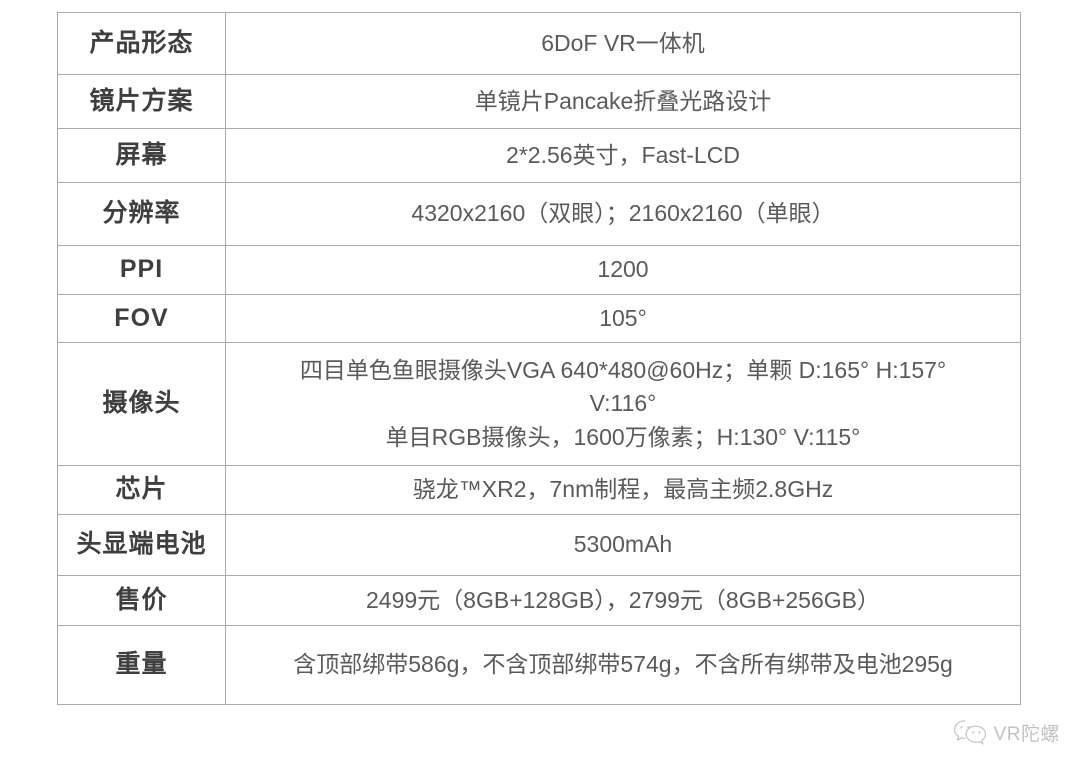  I want to click on value-line: 单镜片Pancake折叠光路设计, so click(623, 100).